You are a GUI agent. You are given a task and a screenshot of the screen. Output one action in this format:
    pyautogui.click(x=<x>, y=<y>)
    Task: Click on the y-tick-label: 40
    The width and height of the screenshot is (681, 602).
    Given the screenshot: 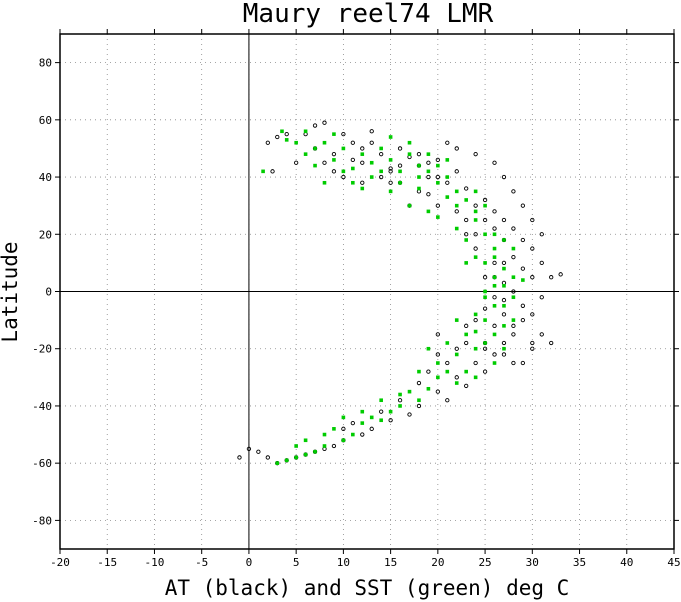 What is the action you would take?
    pyautogui.click(x=45, y=177)
    